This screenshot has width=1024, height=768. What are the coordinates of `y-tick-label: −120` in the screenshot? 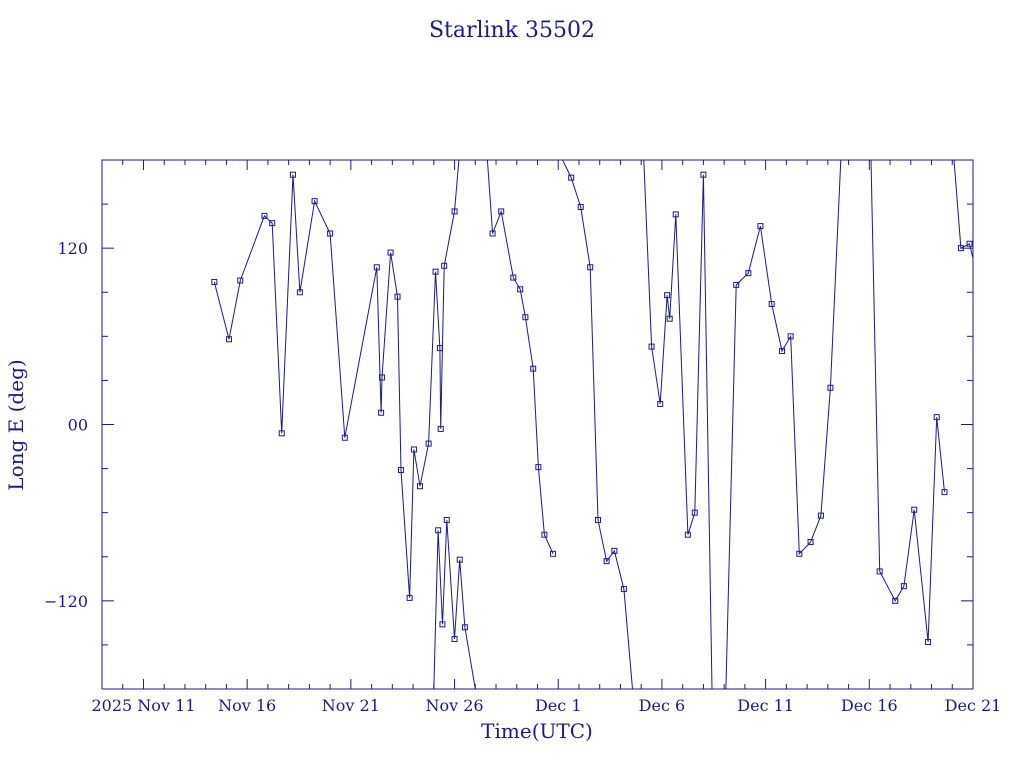 It's located at (66, 601).